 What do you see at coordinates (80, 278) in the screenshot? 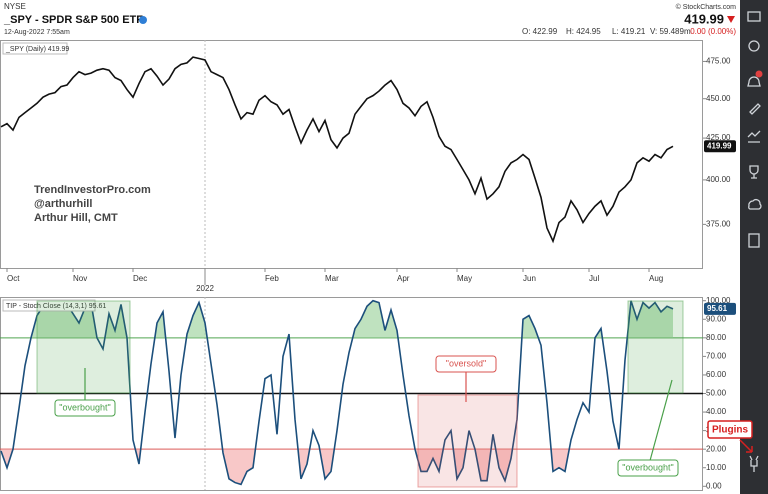
I see `x-tick-label: Nov` at bounding box center [80, 278].